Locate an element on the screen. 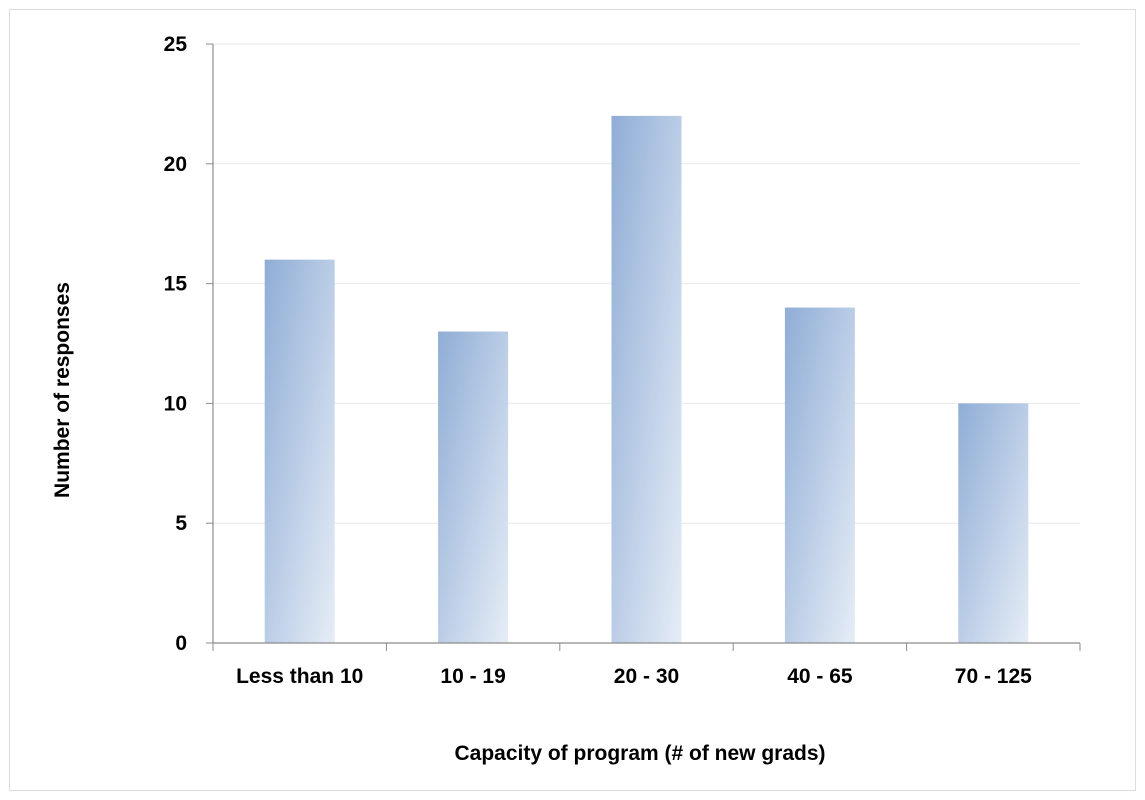 The width and height of the screenshot is (1145, 800). x-tick-label: 70 - 125 is located at coordinates (993, 676).